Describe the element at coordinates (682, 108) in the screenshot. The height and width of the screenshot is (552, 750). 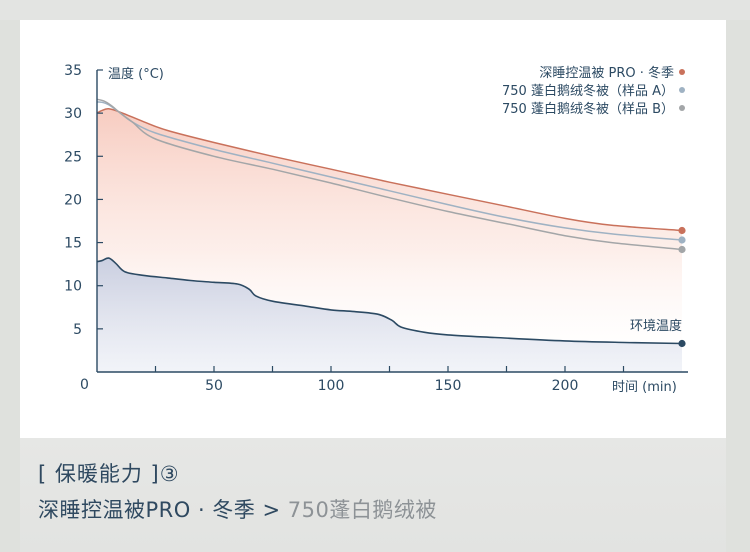
I see `legend-marker-sample-b` at that location.